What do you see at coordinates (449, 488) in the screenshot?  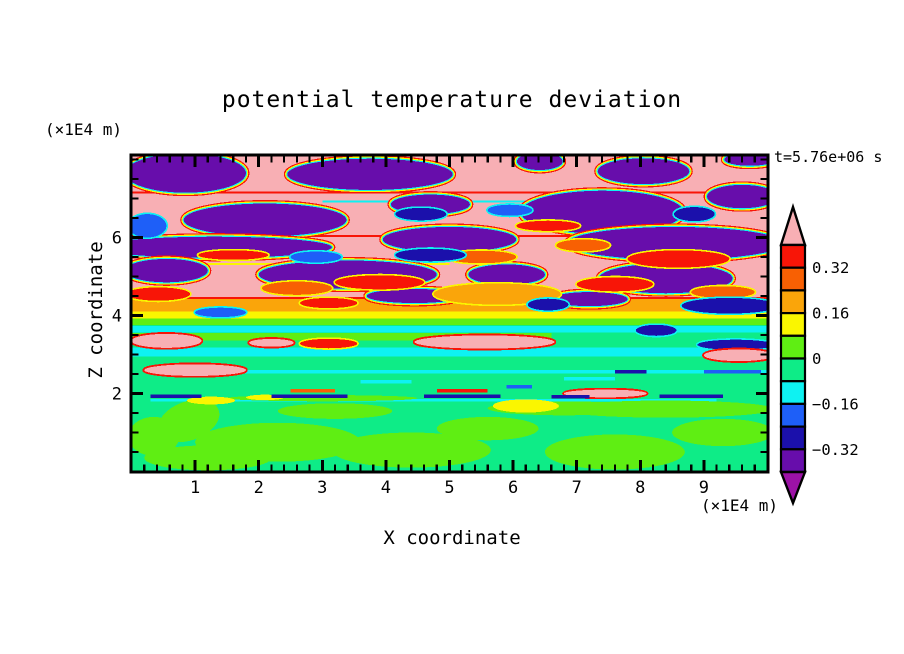 I see `x-tick-label: 5` at bounding box center [449, 488].